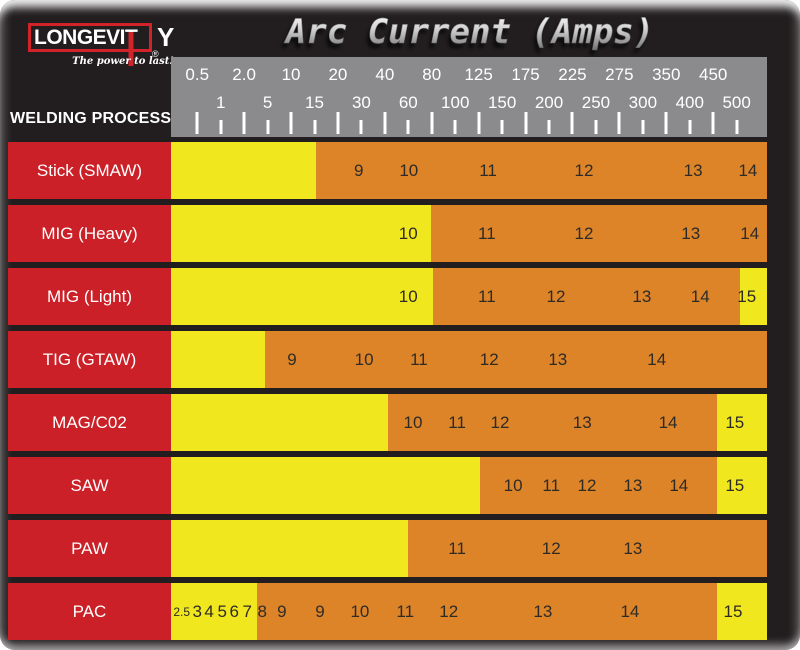 The height and width of the screenshot is (650, 800). I want to click on shade-bar: 11 12 13, so click(469, 548).